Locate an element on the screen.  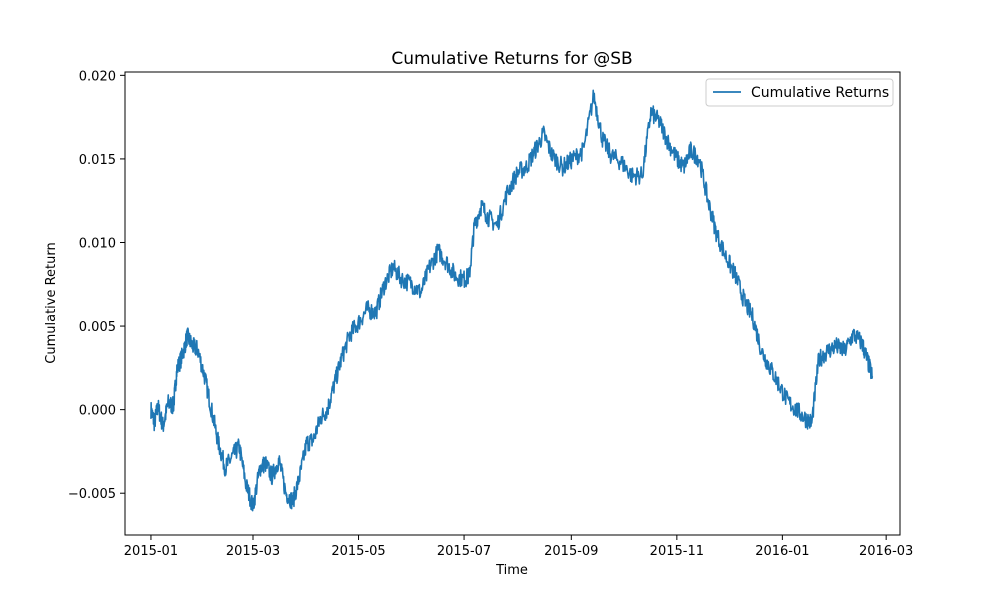
y-tick-label: 0.015 is located at coordinates (97, 160).